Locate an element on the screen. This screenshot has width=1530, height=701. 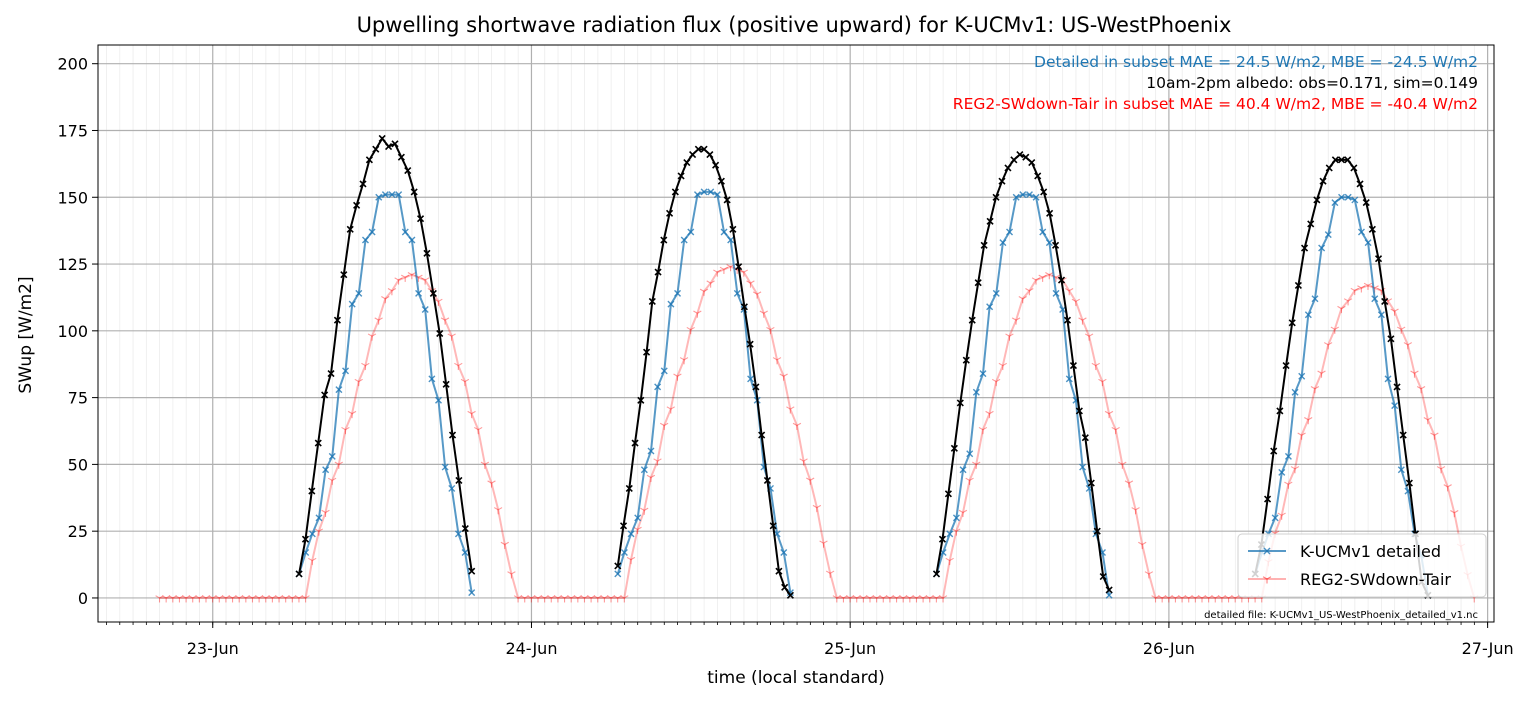
y-tick-label: 50 is located at coordinates (78, 464).